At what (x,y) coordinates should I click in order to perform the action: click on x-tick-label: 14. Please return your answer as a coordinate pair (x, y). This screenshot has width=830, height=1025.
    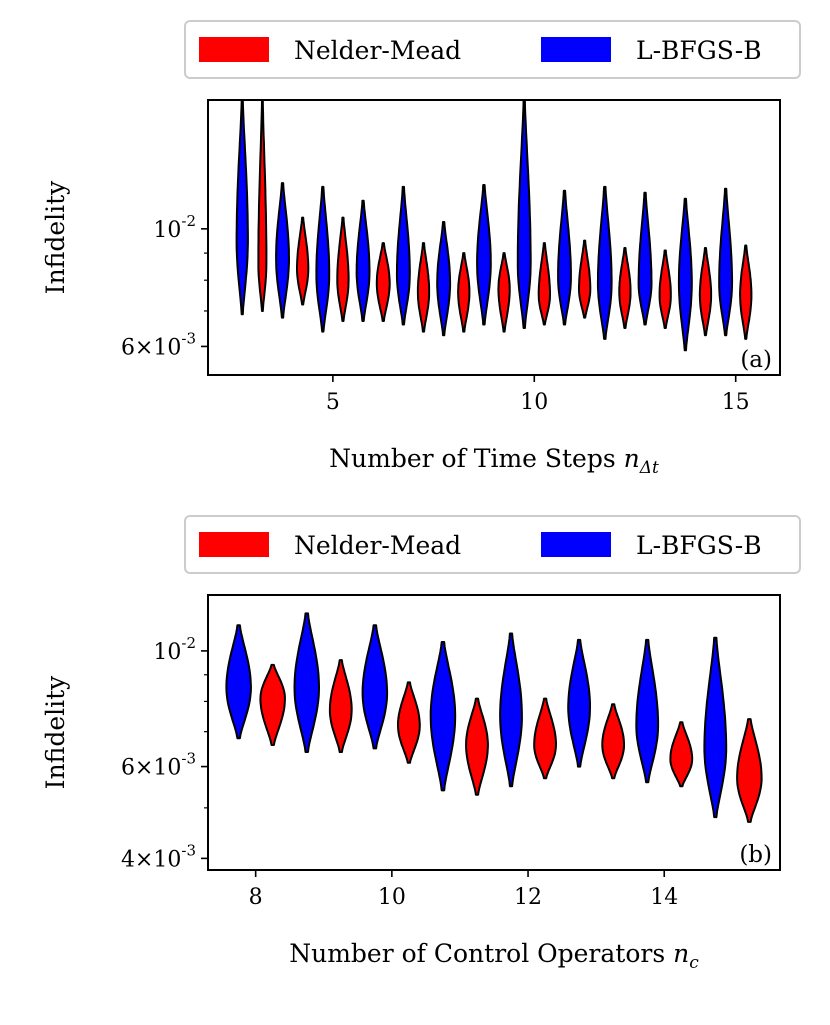
    Looking at the image, I should click on (664, 897).